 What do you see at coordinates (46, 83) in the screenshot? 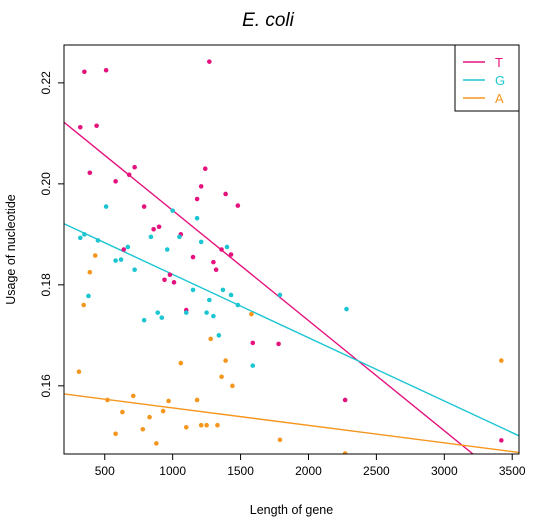
I see `y-tick-label: 0.22` at bounding box center [46, 83].